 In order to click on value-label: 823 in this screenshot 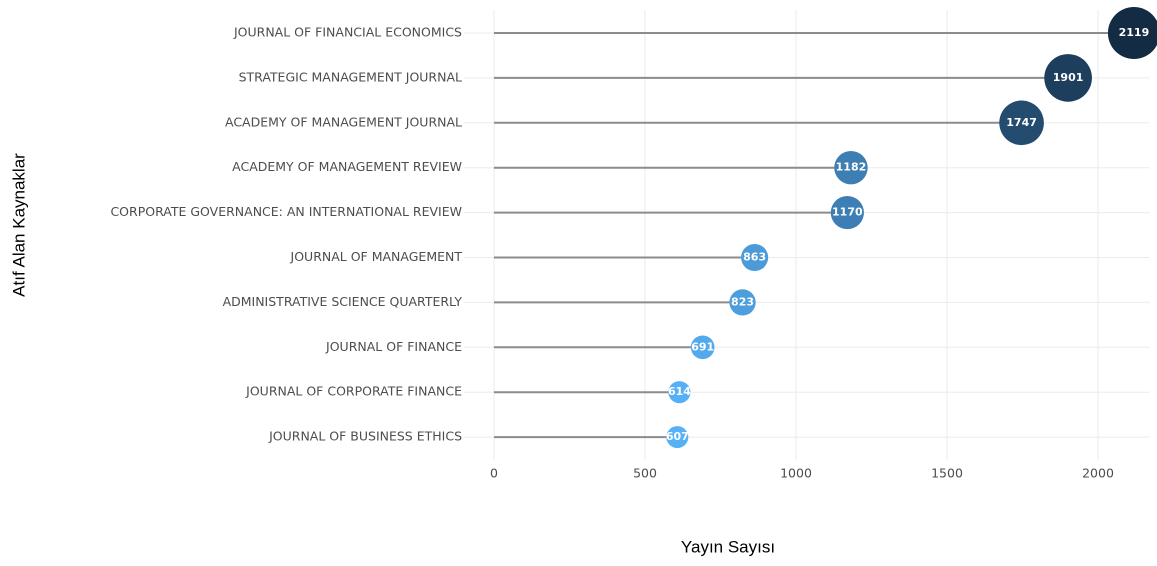, I will do `click(742, 301)`.